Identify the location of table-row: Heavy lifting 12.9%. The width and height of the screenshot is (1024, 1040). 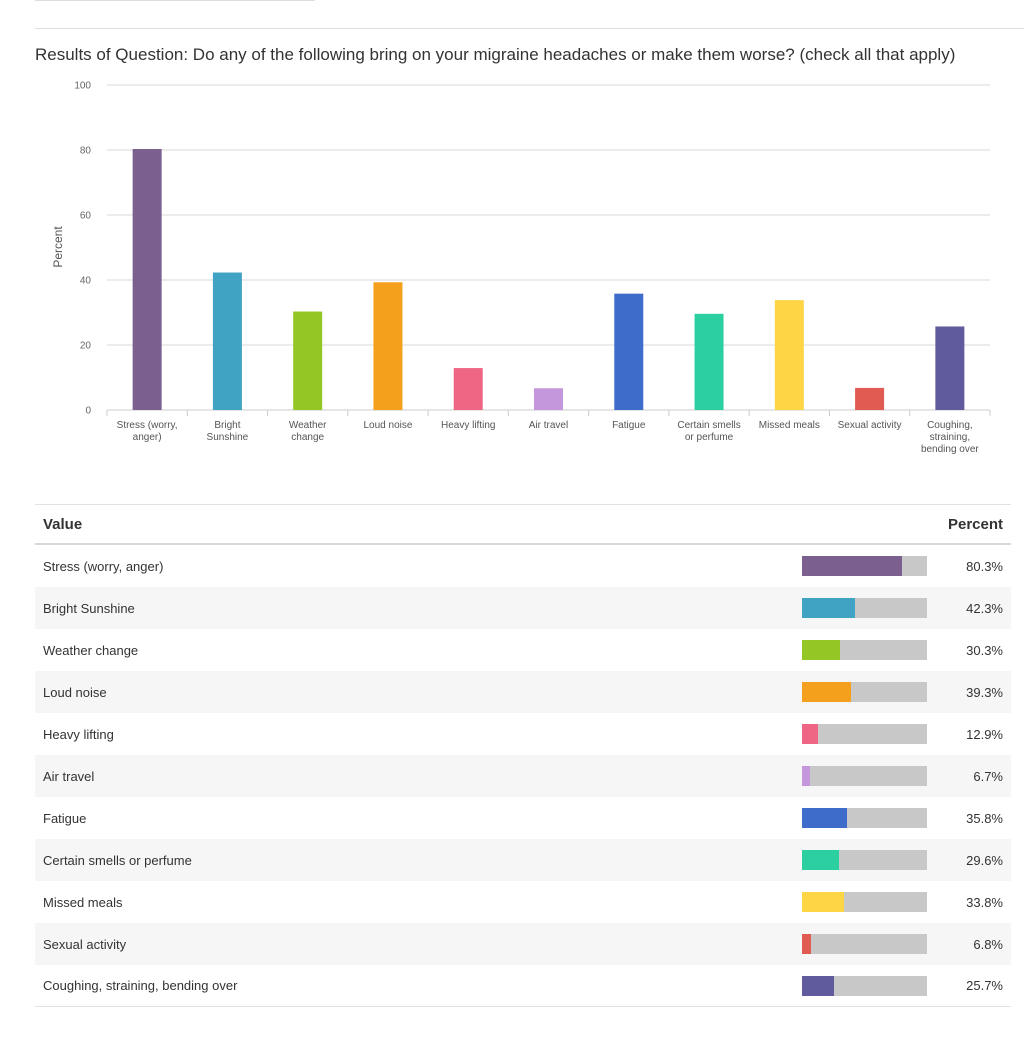
(523, 734).